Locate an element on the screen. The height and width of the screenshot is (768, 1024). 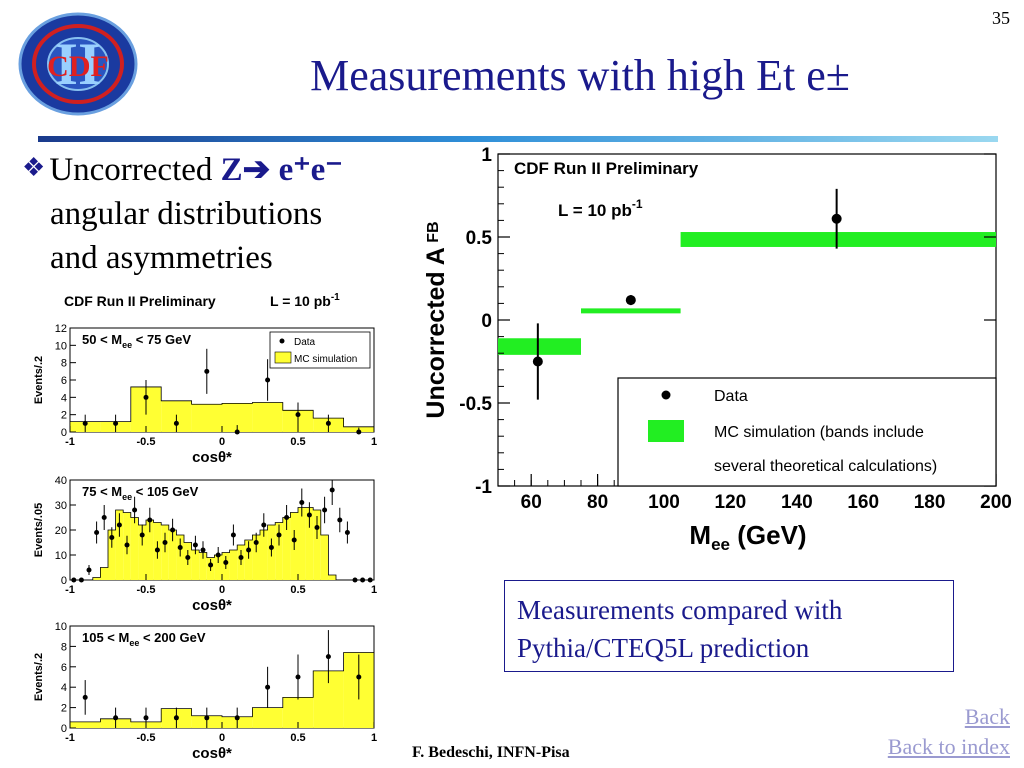
legend-mc-label-2: several theoretical calculations) is located at coordinates (825, 466).